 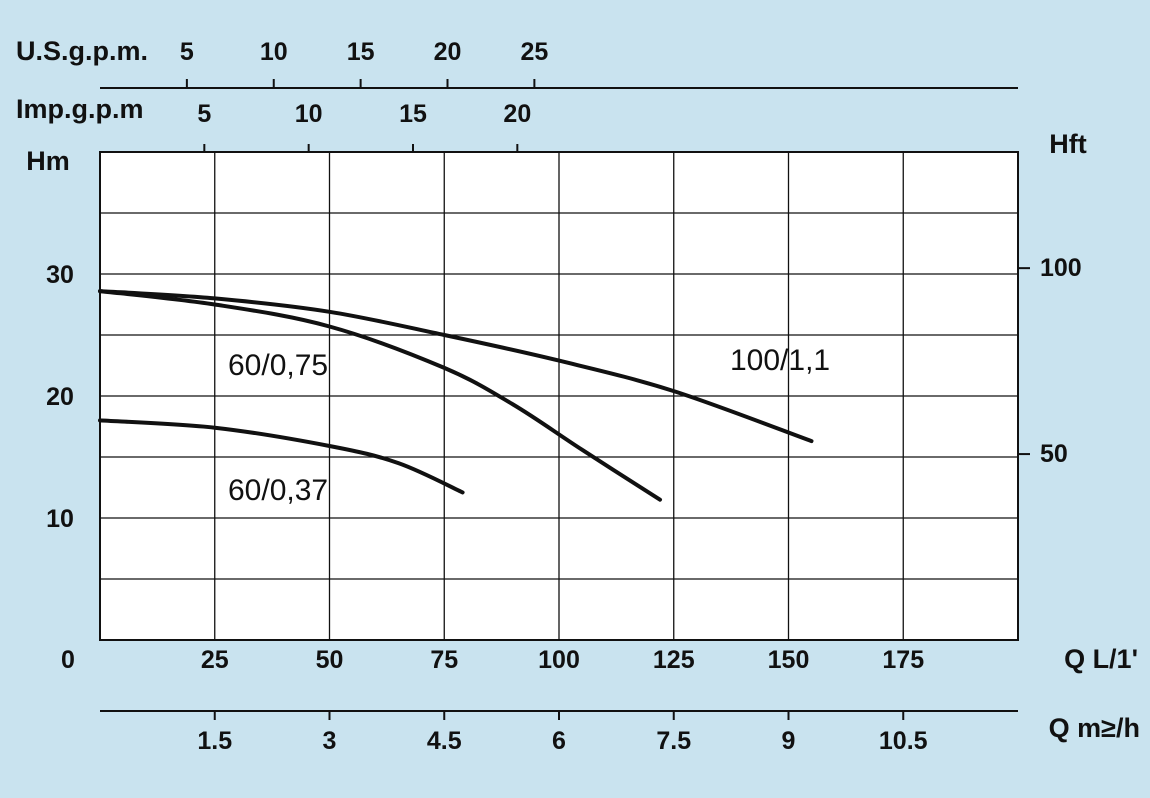 What do you see at coordinates (444, 741) in the screenshot?
I see `x-tick-label-m3h: 4.5` at bounding box center [444, 741].